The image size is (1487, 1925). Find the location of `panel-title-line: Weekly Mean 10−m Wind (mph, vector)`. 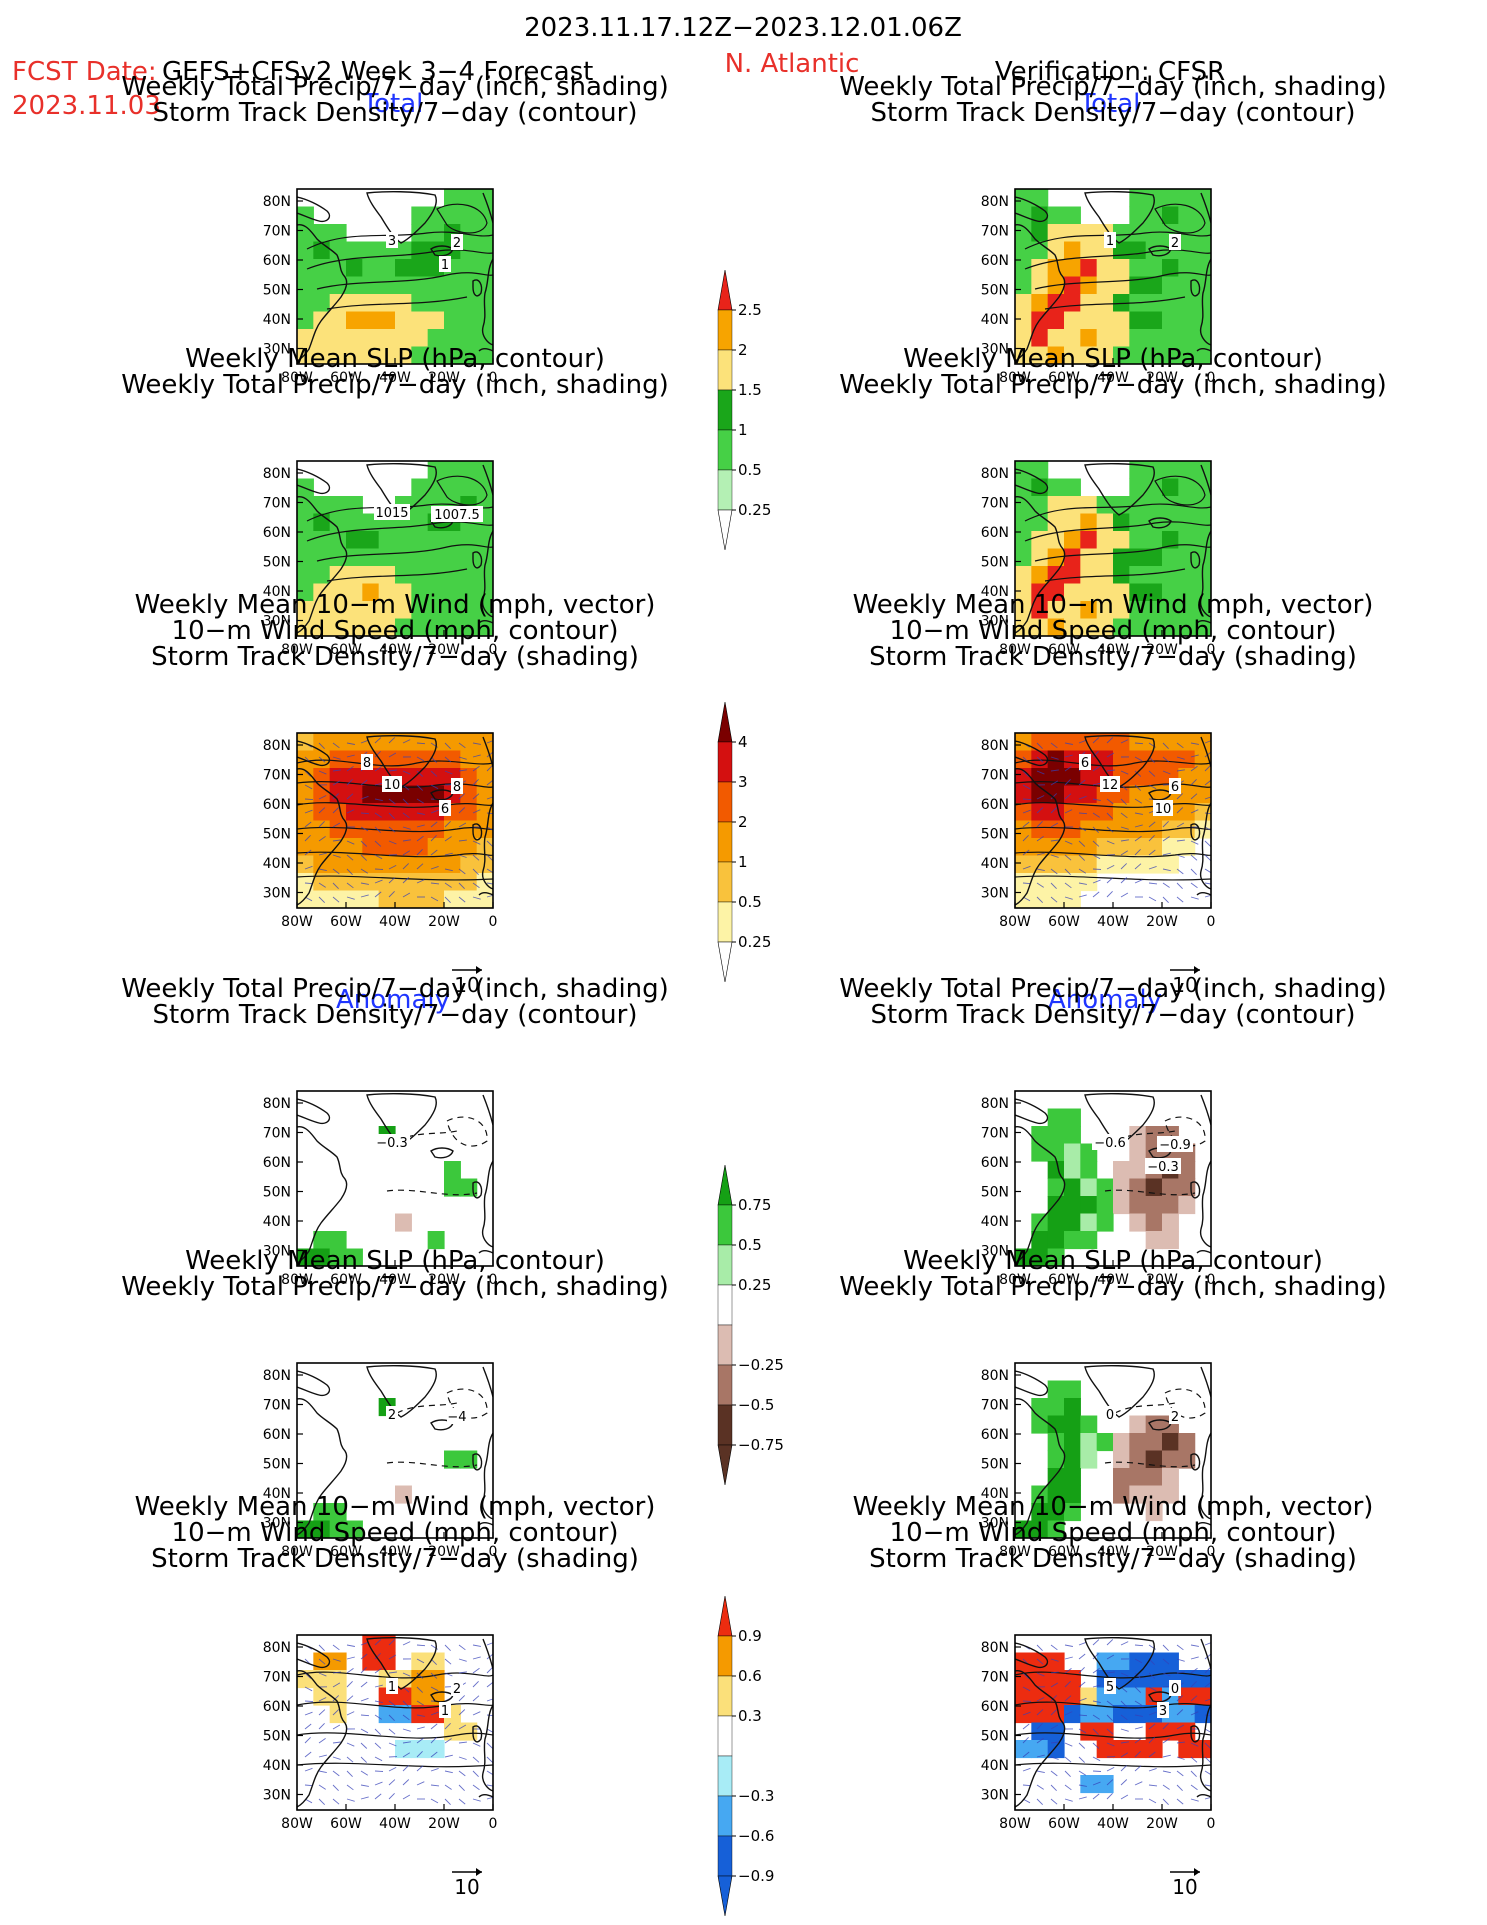

panel-title-line: Weekly Mean 10−m Wind (mph, vector) is located at coordinates (395, 605).